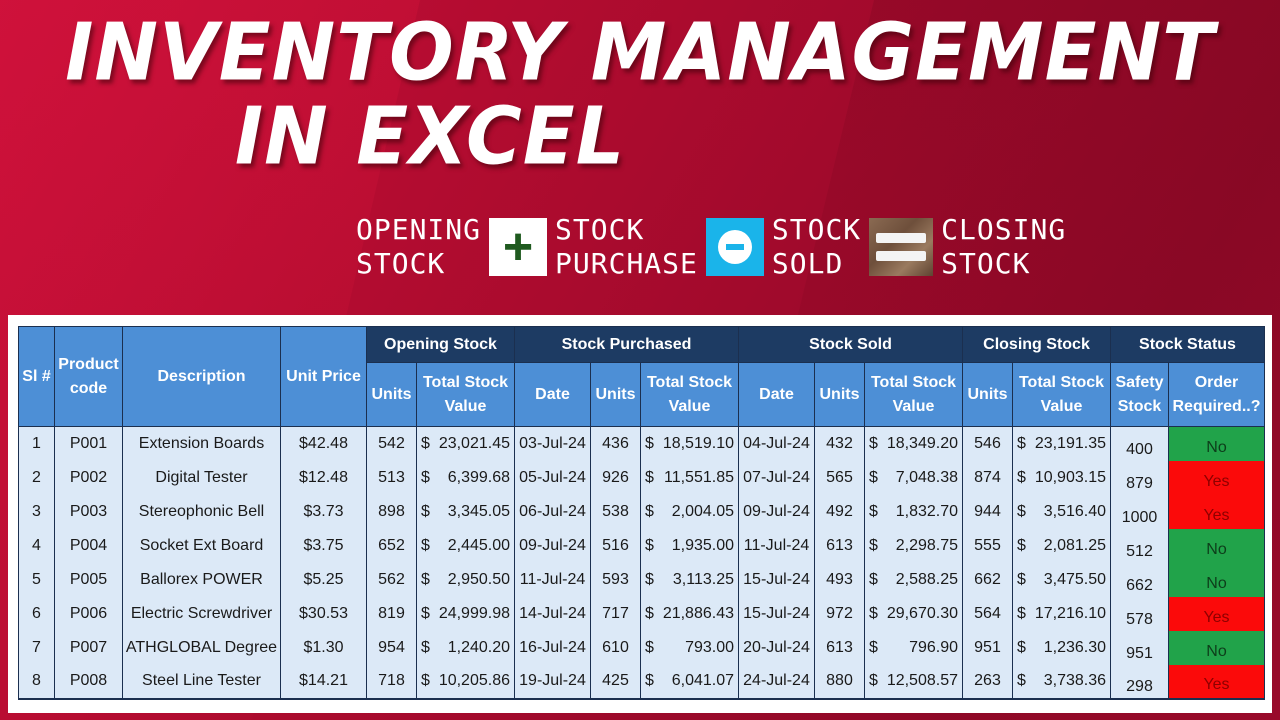  Describe the element at coordinates (689, 647) in the screenshot. I see `cell-purchase-value: $793.00` at that location.